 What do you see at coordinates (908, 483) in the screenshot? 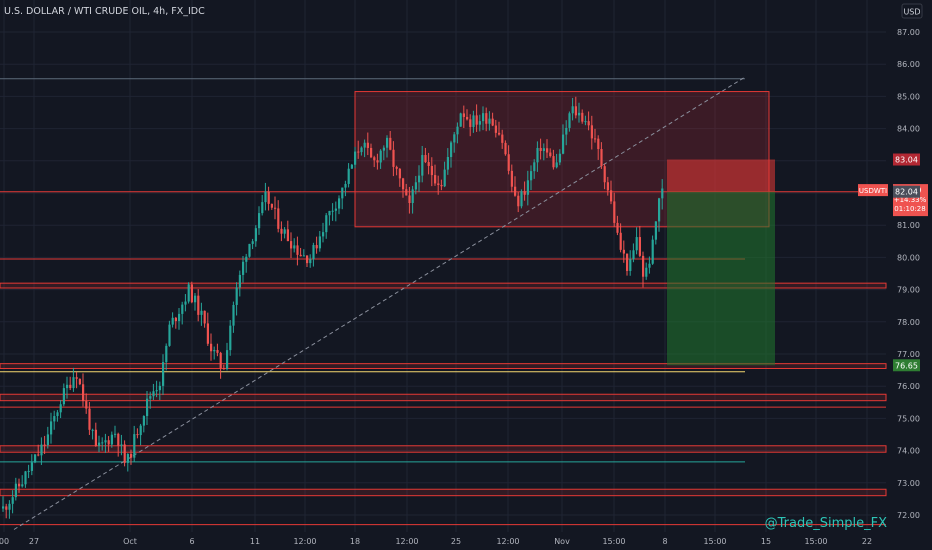
I see `y-tick-label: 73.00` at bounding box center [908, 483].